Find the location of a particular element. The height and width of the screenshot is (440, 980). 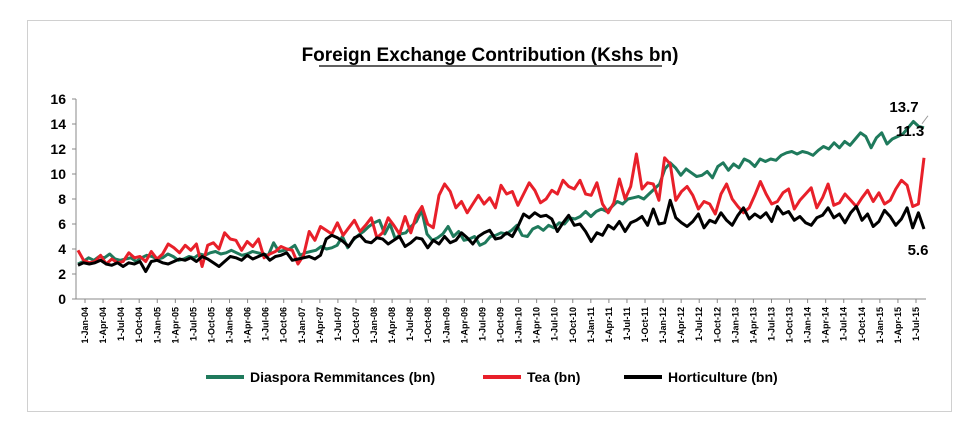

y-tick-label: 16 is located at coordinates (58, 99).